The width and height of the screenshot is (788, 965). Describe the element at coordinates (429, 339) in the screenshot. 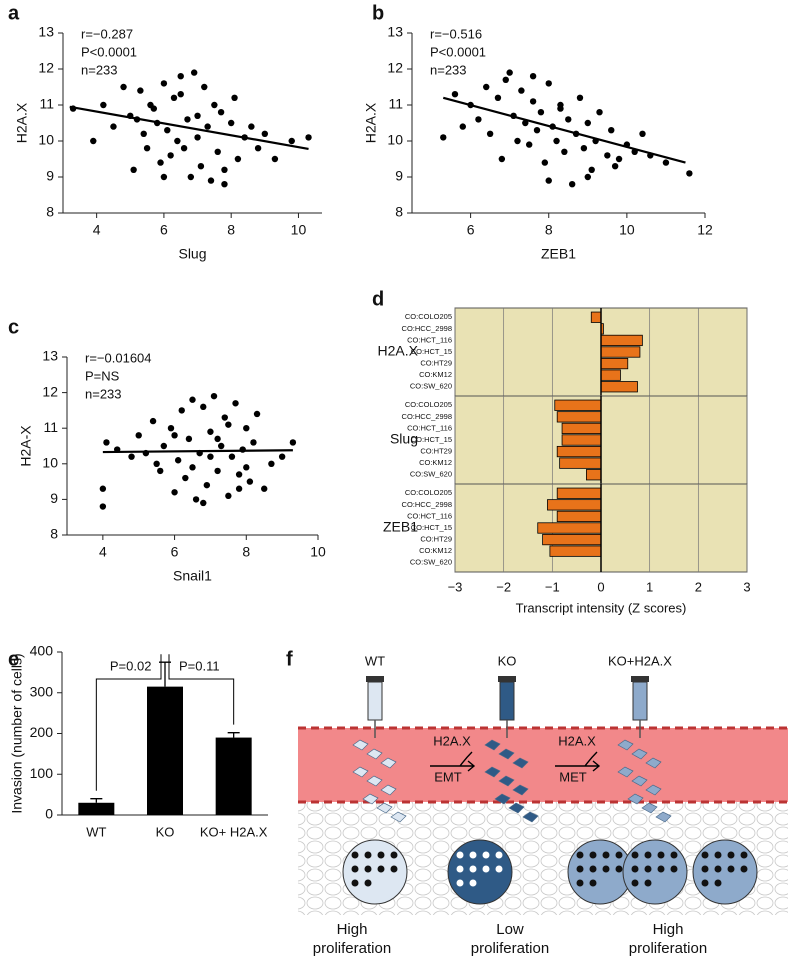

I see `category-label: CO:HCT_116` at that location.